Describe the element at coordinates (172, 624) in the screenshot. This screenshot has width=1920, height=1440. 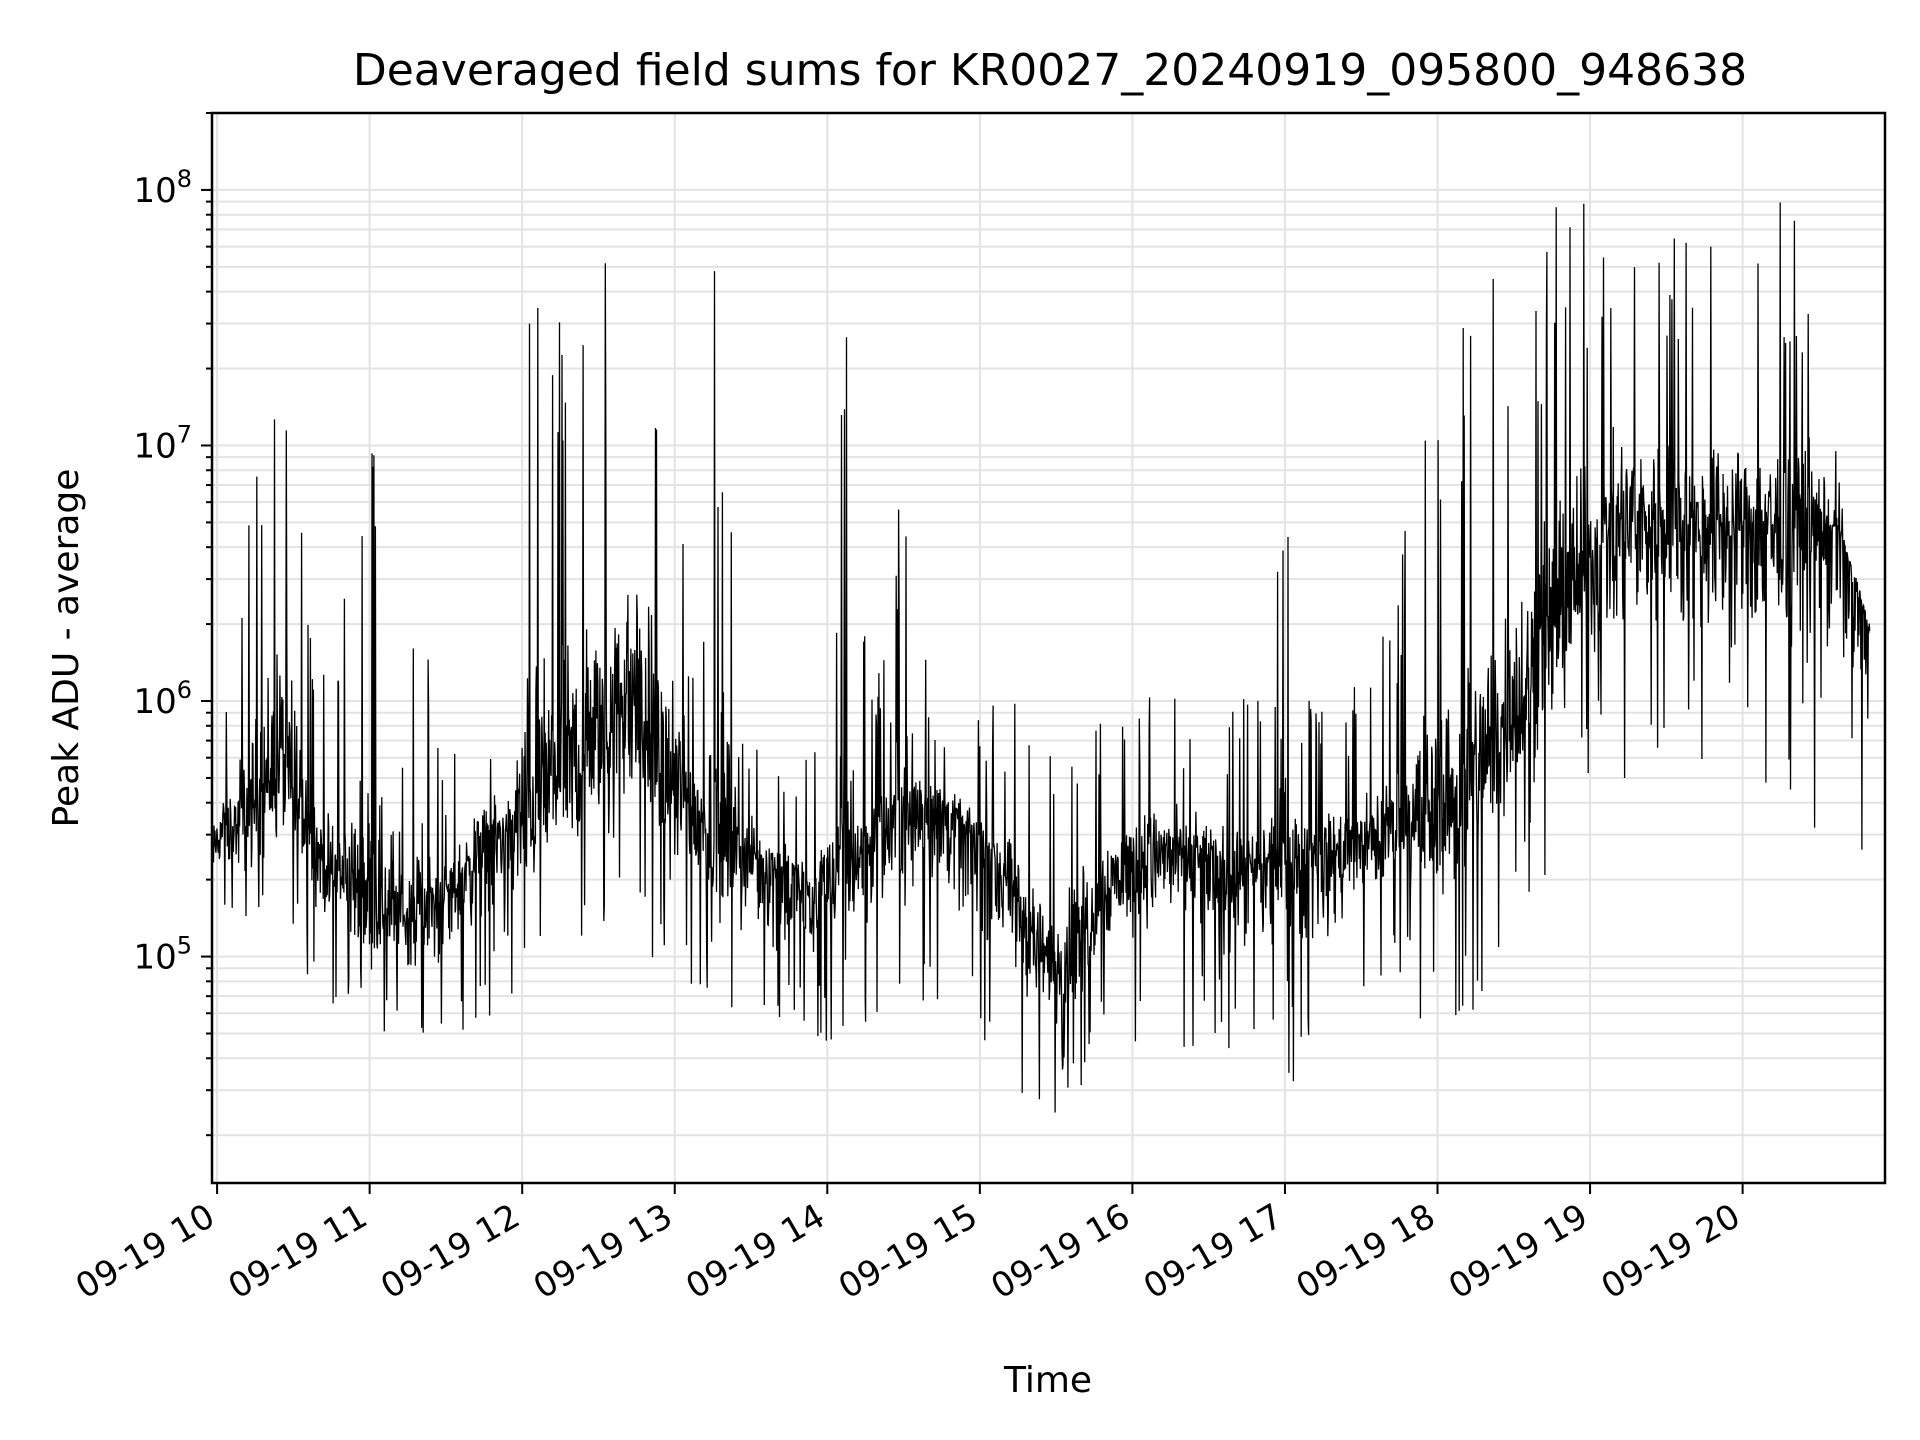
I see `y-axis: 10⁵ 10⁶ 10⁷ 10⁸` at that location.